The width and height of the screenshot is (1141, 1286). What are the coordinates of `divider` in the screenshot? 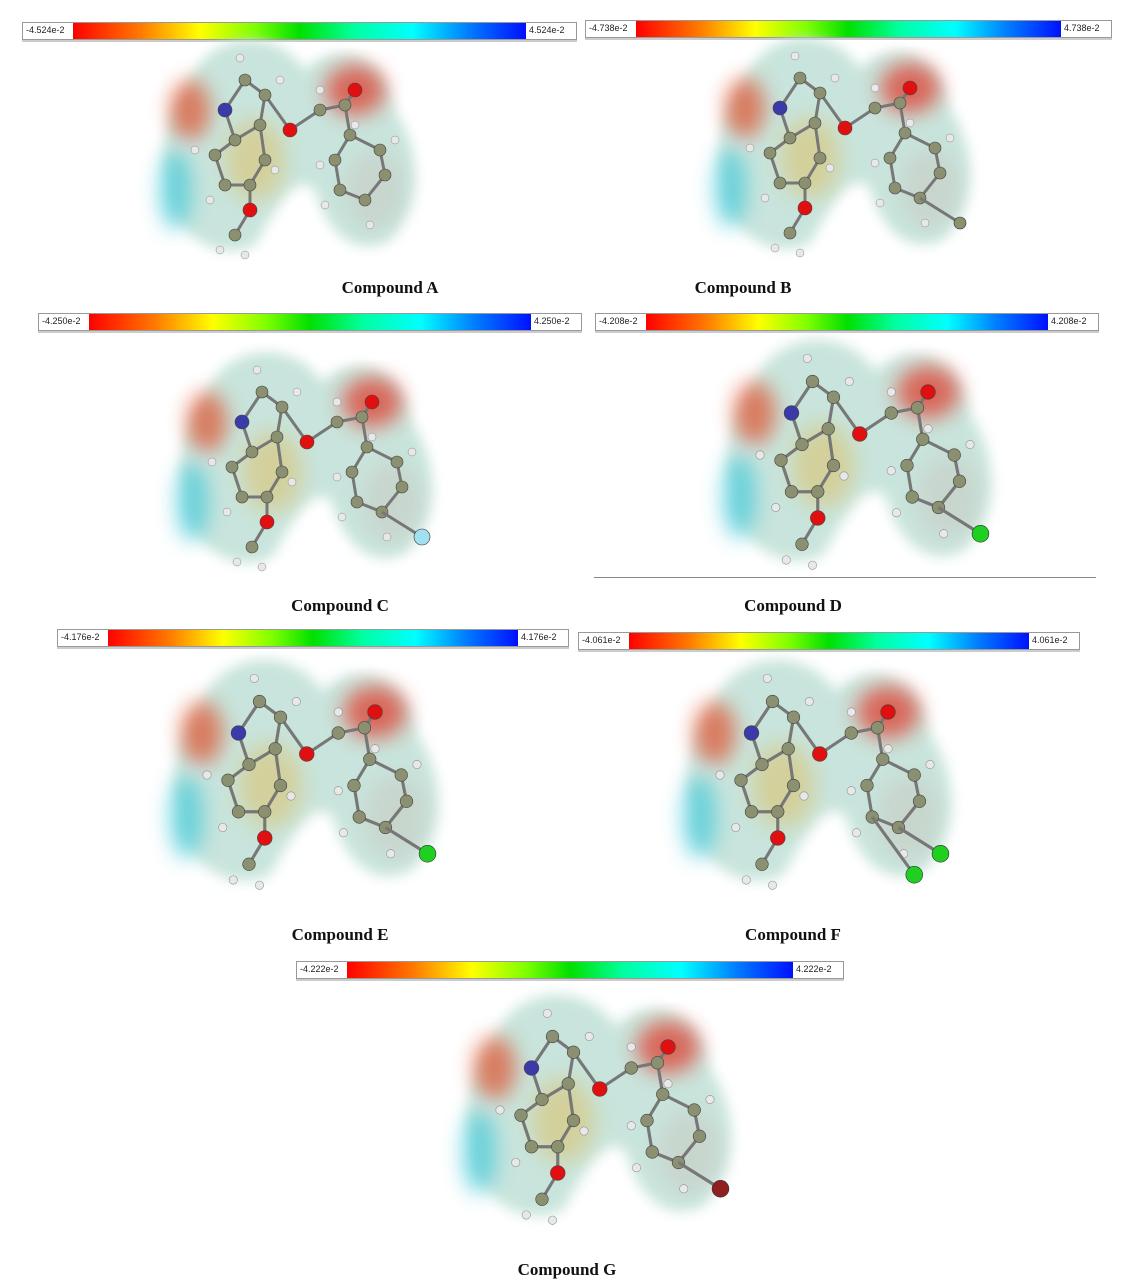 It's located at (845, 577).